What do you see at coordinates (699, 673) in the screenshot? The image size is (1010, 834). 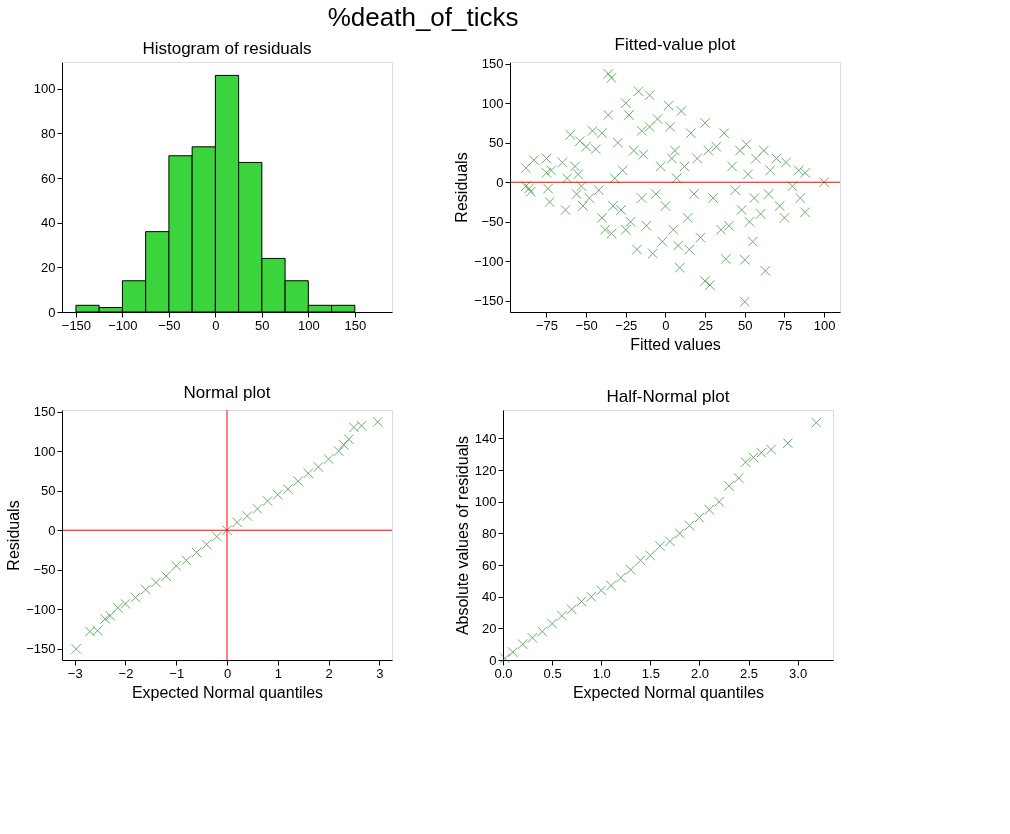 I see `x-tick-label: 2.0` at bounding box center [699, 673].